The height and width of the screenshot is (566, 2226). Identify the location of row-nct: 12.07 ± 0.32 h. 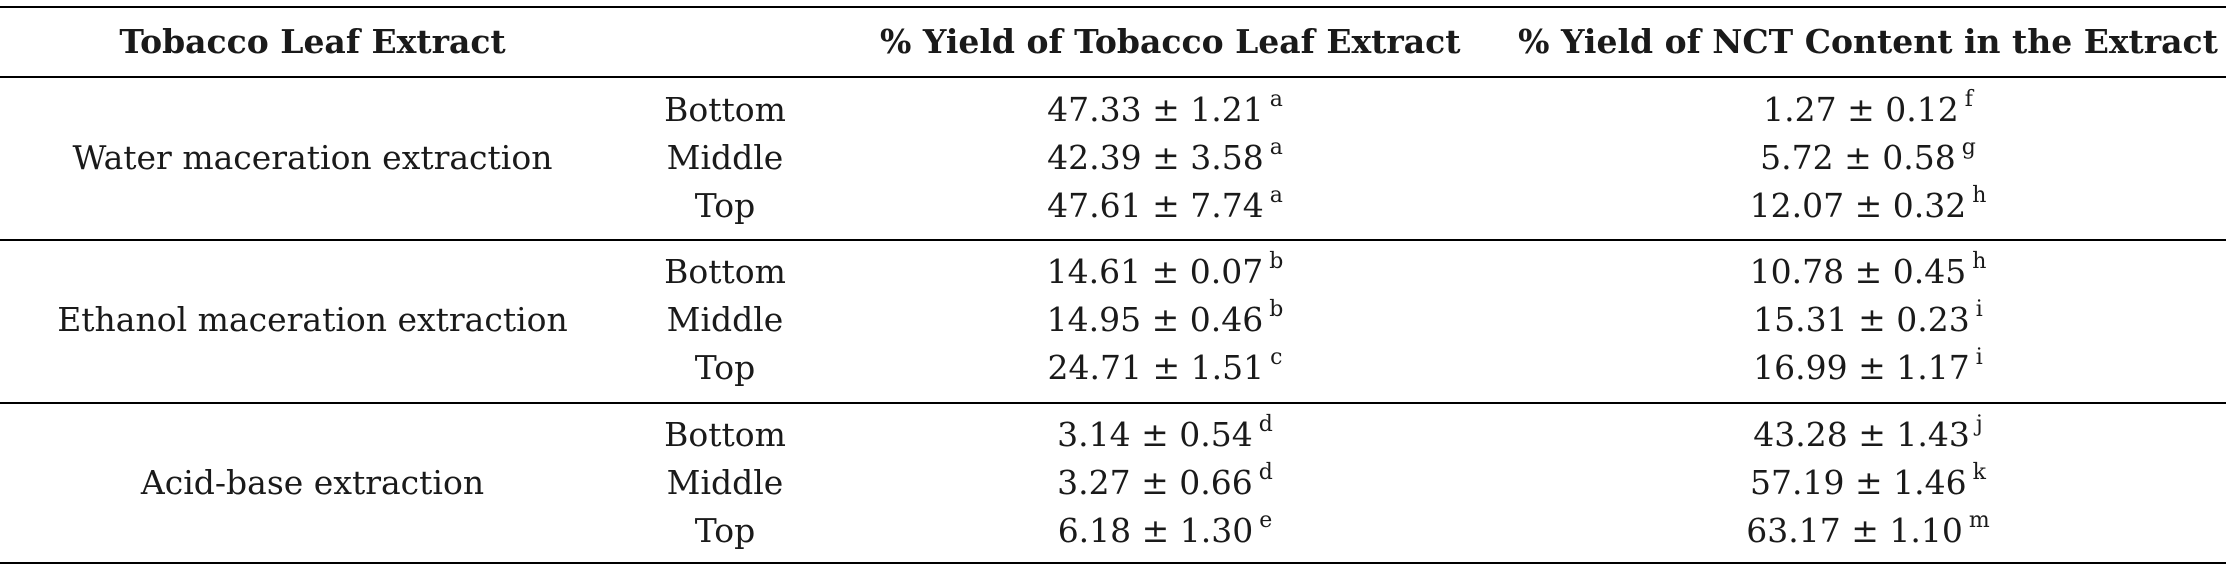
(1868, 204).